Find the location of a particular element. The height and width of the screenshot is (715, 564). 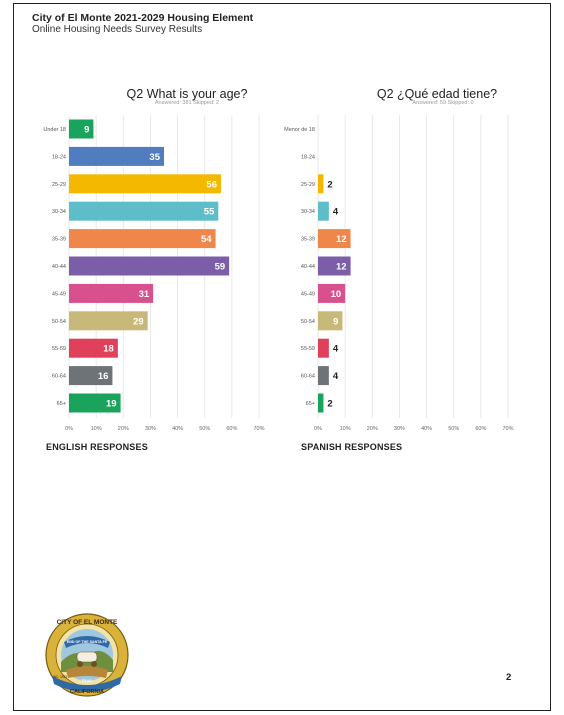

page-number: 2 is located at coordinates (509, 677).